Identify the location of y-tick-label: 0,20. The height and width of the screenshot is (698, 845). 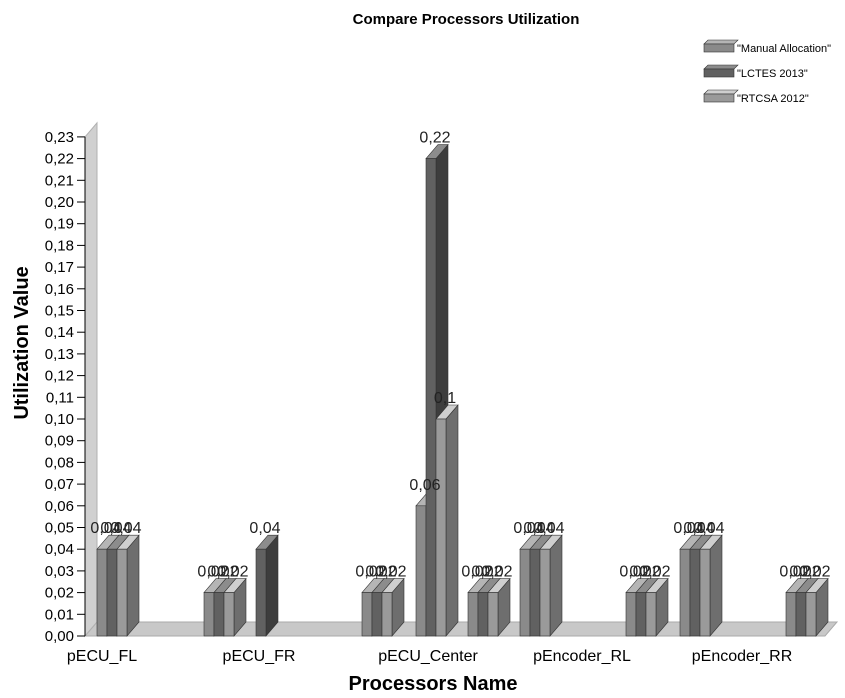
(59, 202).